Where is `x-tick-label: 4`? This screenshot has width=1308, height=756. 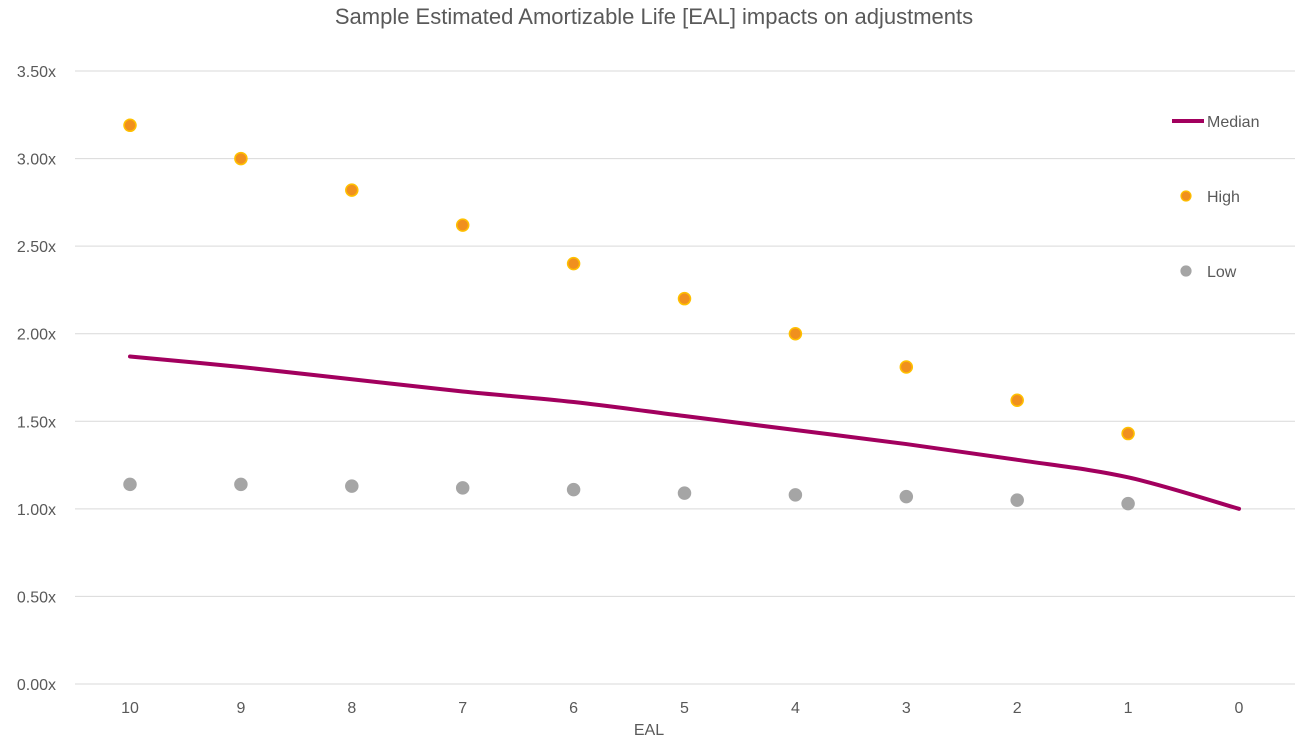 x-tick-label: 4 is located at coordinates (795, 708).